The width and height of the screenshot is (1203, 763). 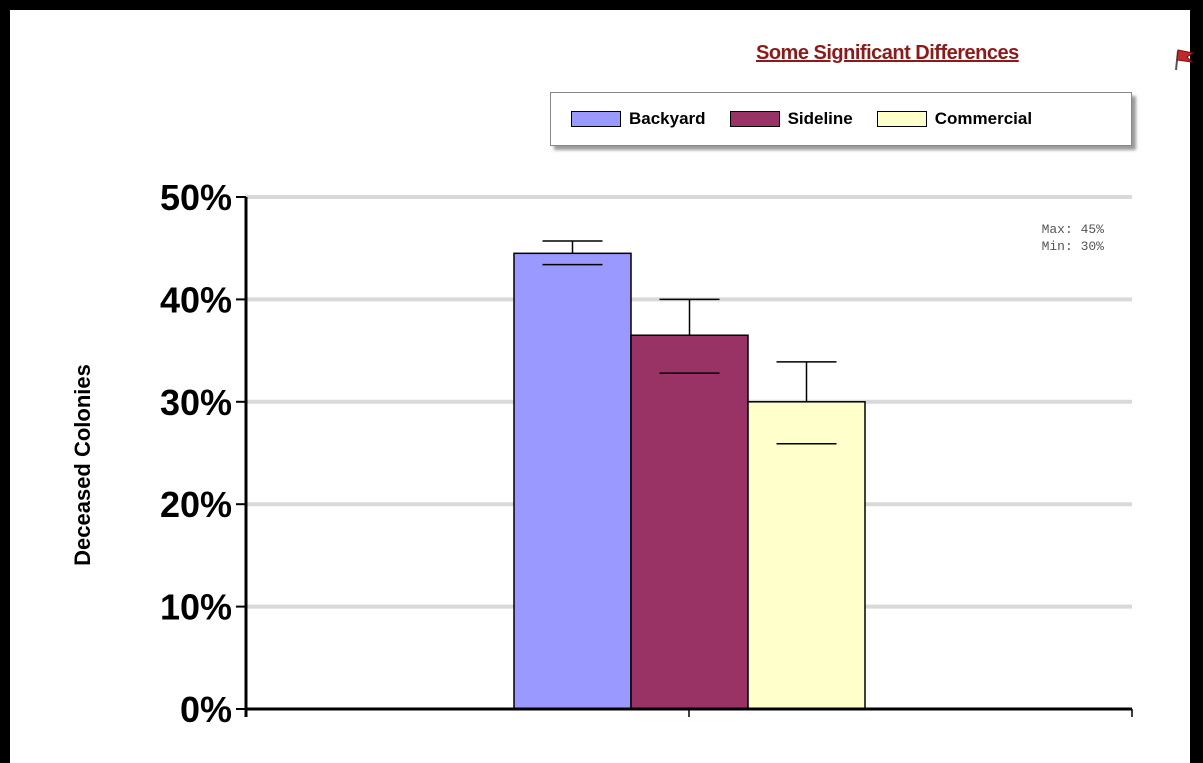 I want to click on y-tick-label: 10%, so click(x=196, y=607).